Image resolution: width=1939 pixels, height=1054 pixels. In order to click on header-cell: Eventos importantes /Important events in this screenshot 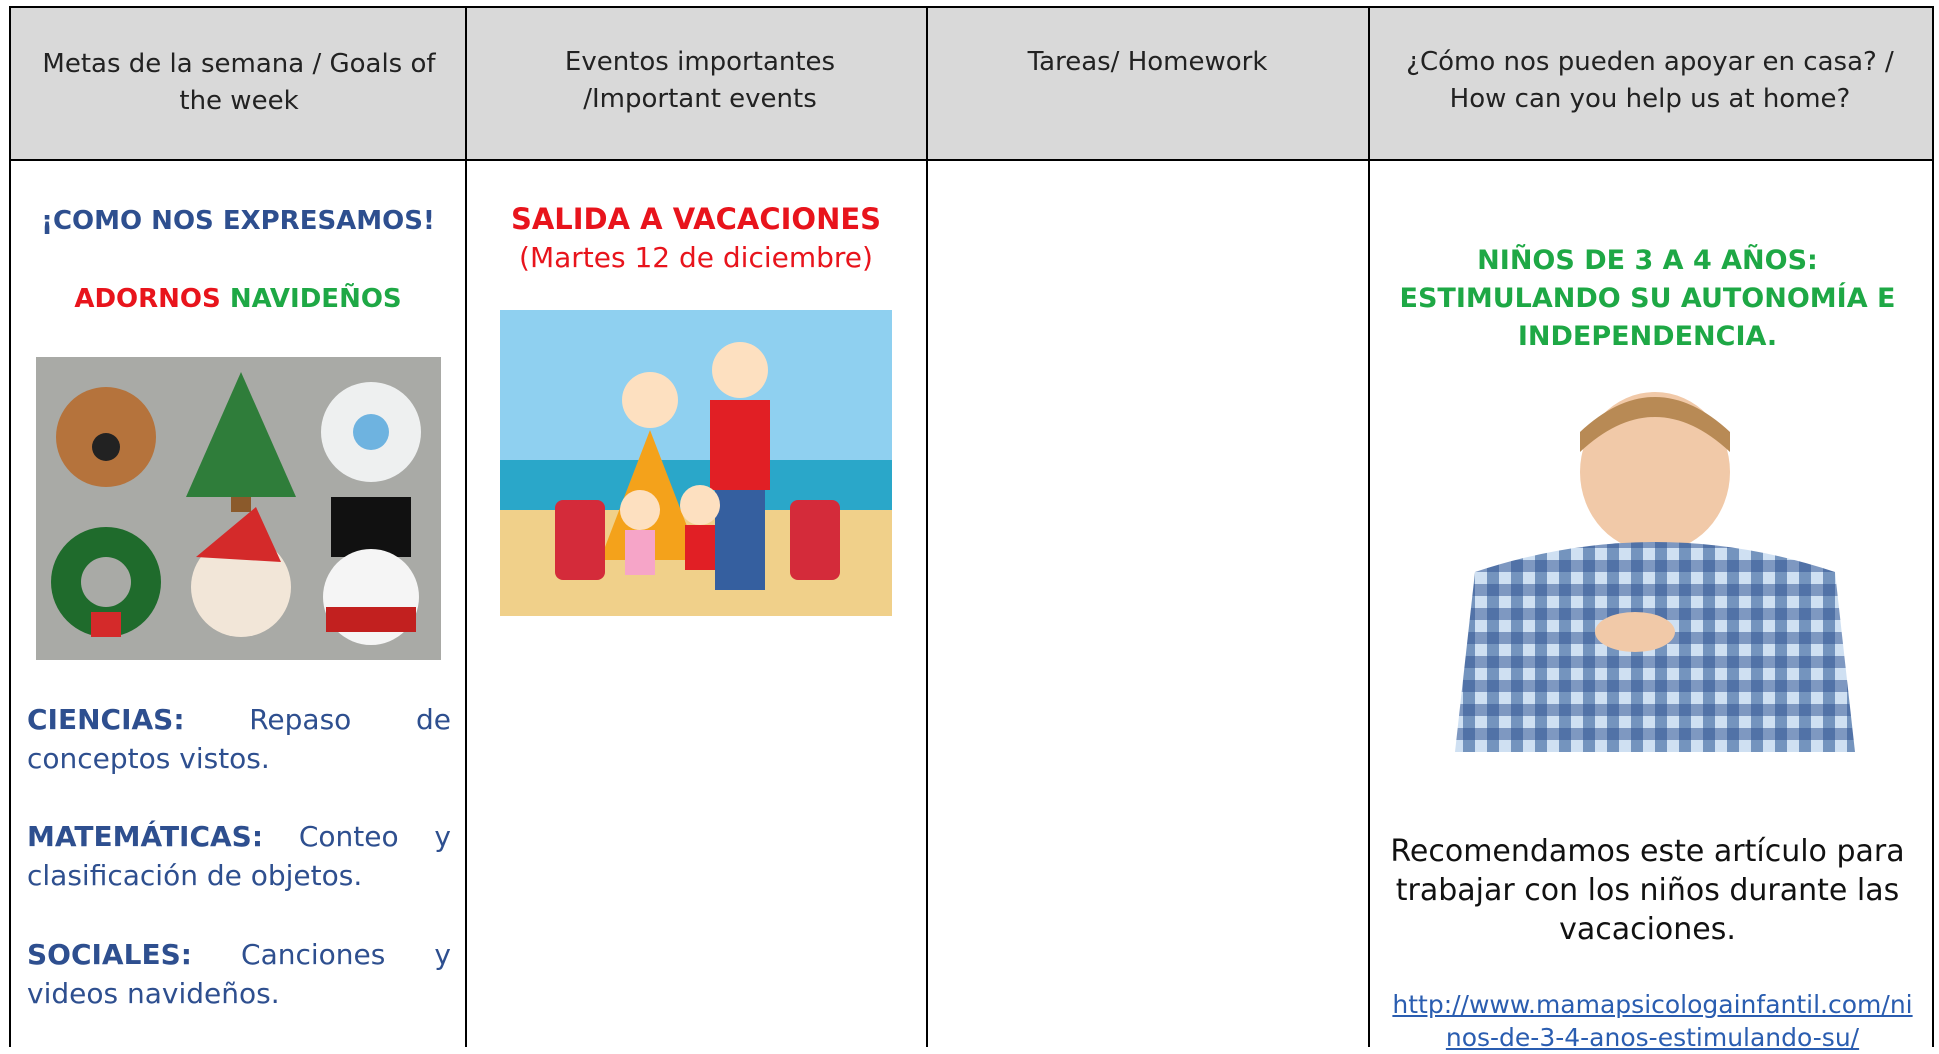, I will do `click(700, 80)`.